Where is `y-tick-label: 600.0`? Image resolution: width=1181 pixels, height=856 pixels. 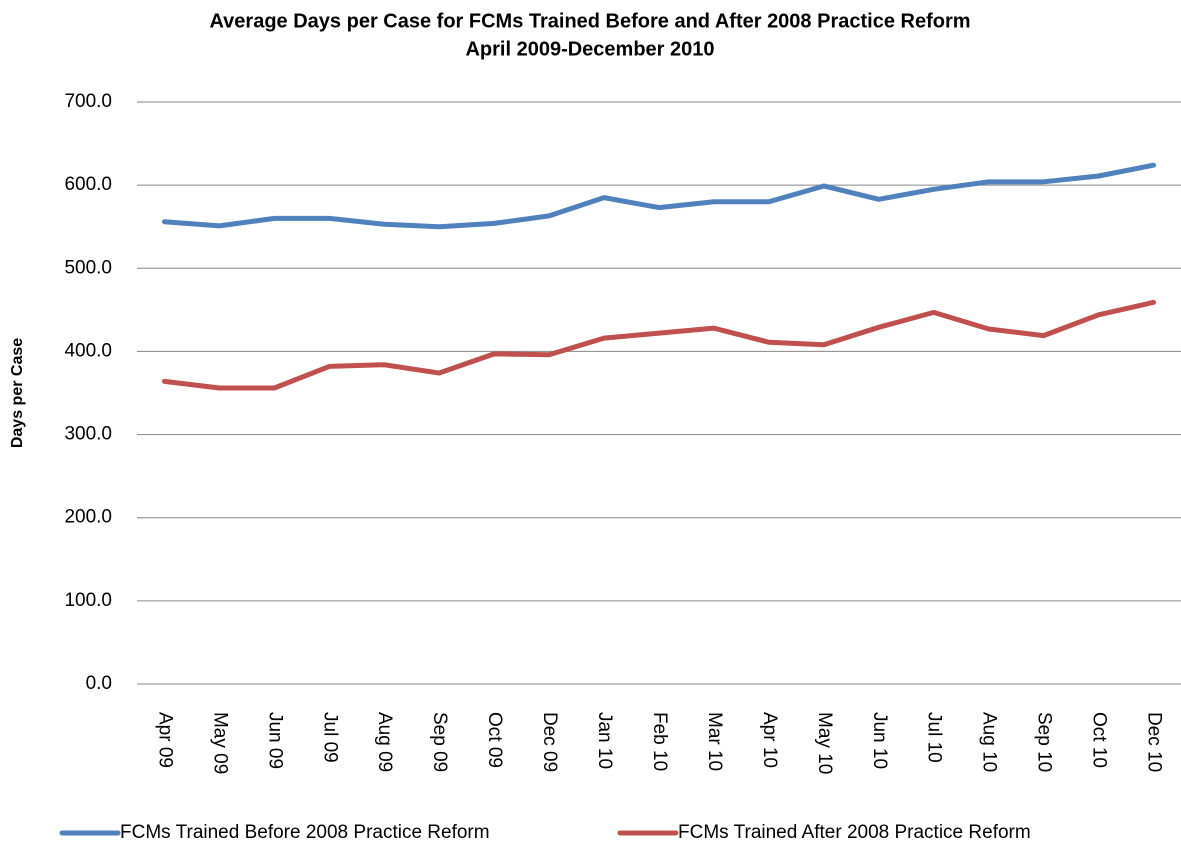
y-tick-label: 600.0 is located at coordinates (88, 184).